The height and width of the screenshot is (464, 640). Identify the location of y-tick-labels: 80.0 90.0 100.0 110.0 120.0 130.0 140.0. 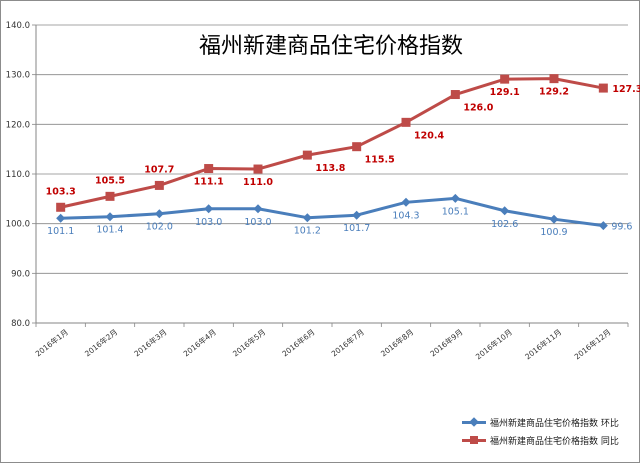
(18, 175).